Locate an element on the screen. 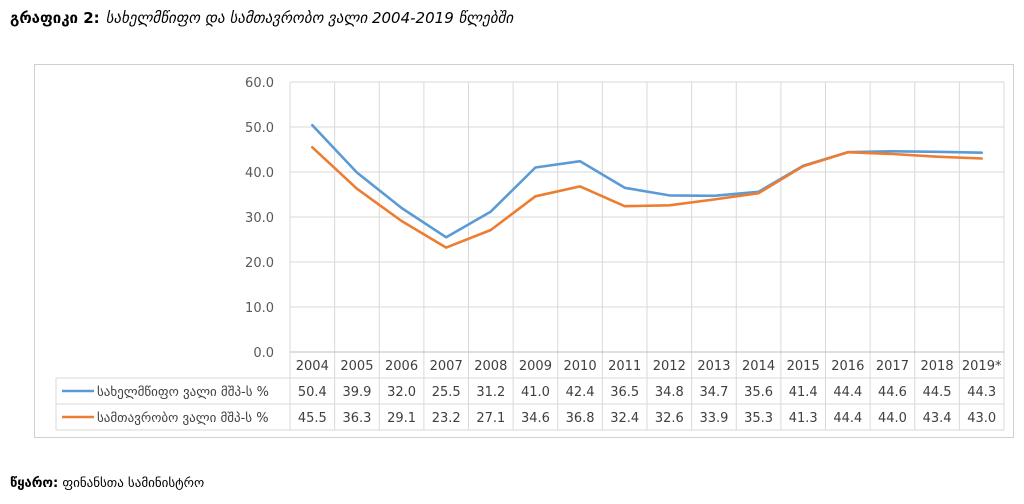 The image size is (1024, 504). legend-label: სახელმწიფო ვალი მშპ-ს % is located at coordinates (183, 392).